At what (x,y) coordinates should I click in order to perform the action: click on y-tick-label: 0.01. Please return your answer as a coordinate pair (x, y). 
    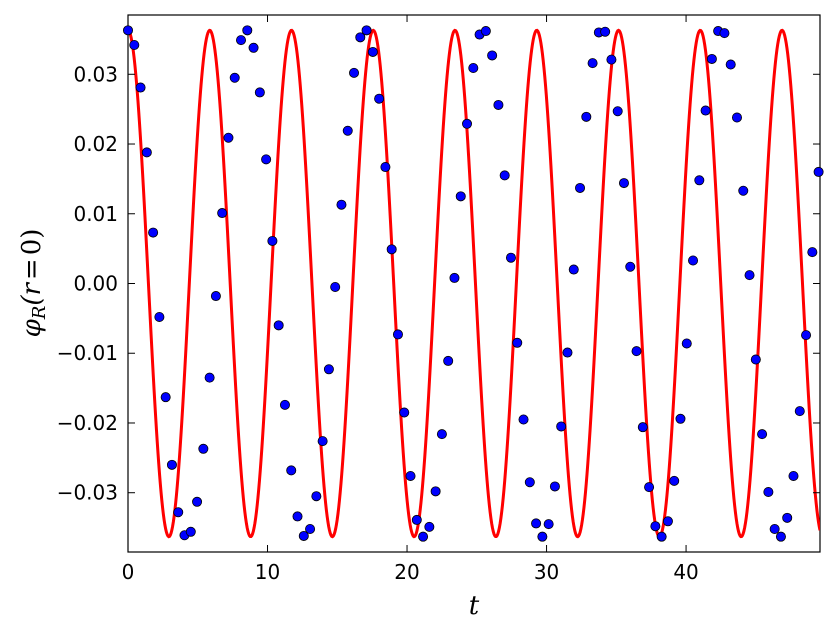
    Looking at the image, I should click on (95, 214).